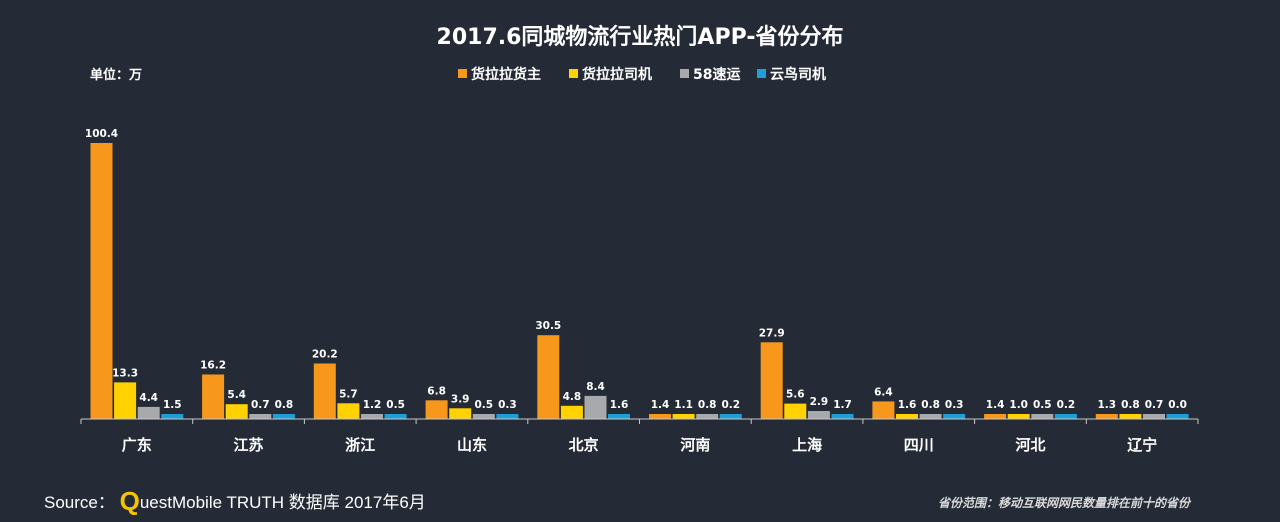 The width and height of the screenshot is (1280, 522). Describe the element at coordinates (572, 397) in the screenshot. I see `value-label-4-1: 4.8` at that location.